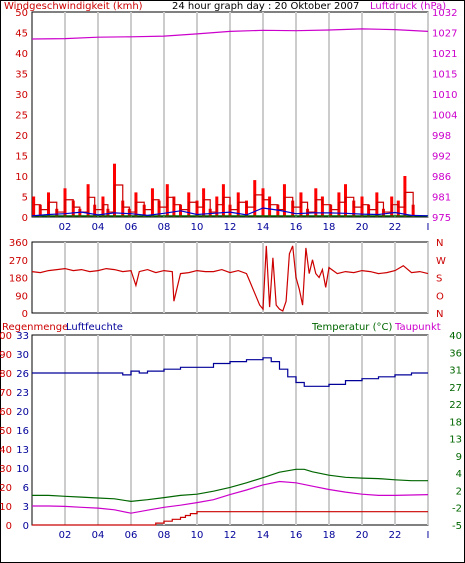 This screenshot has height=563, width=465. I want to click on wind-x-tick-label: 18, so click(329, 227).